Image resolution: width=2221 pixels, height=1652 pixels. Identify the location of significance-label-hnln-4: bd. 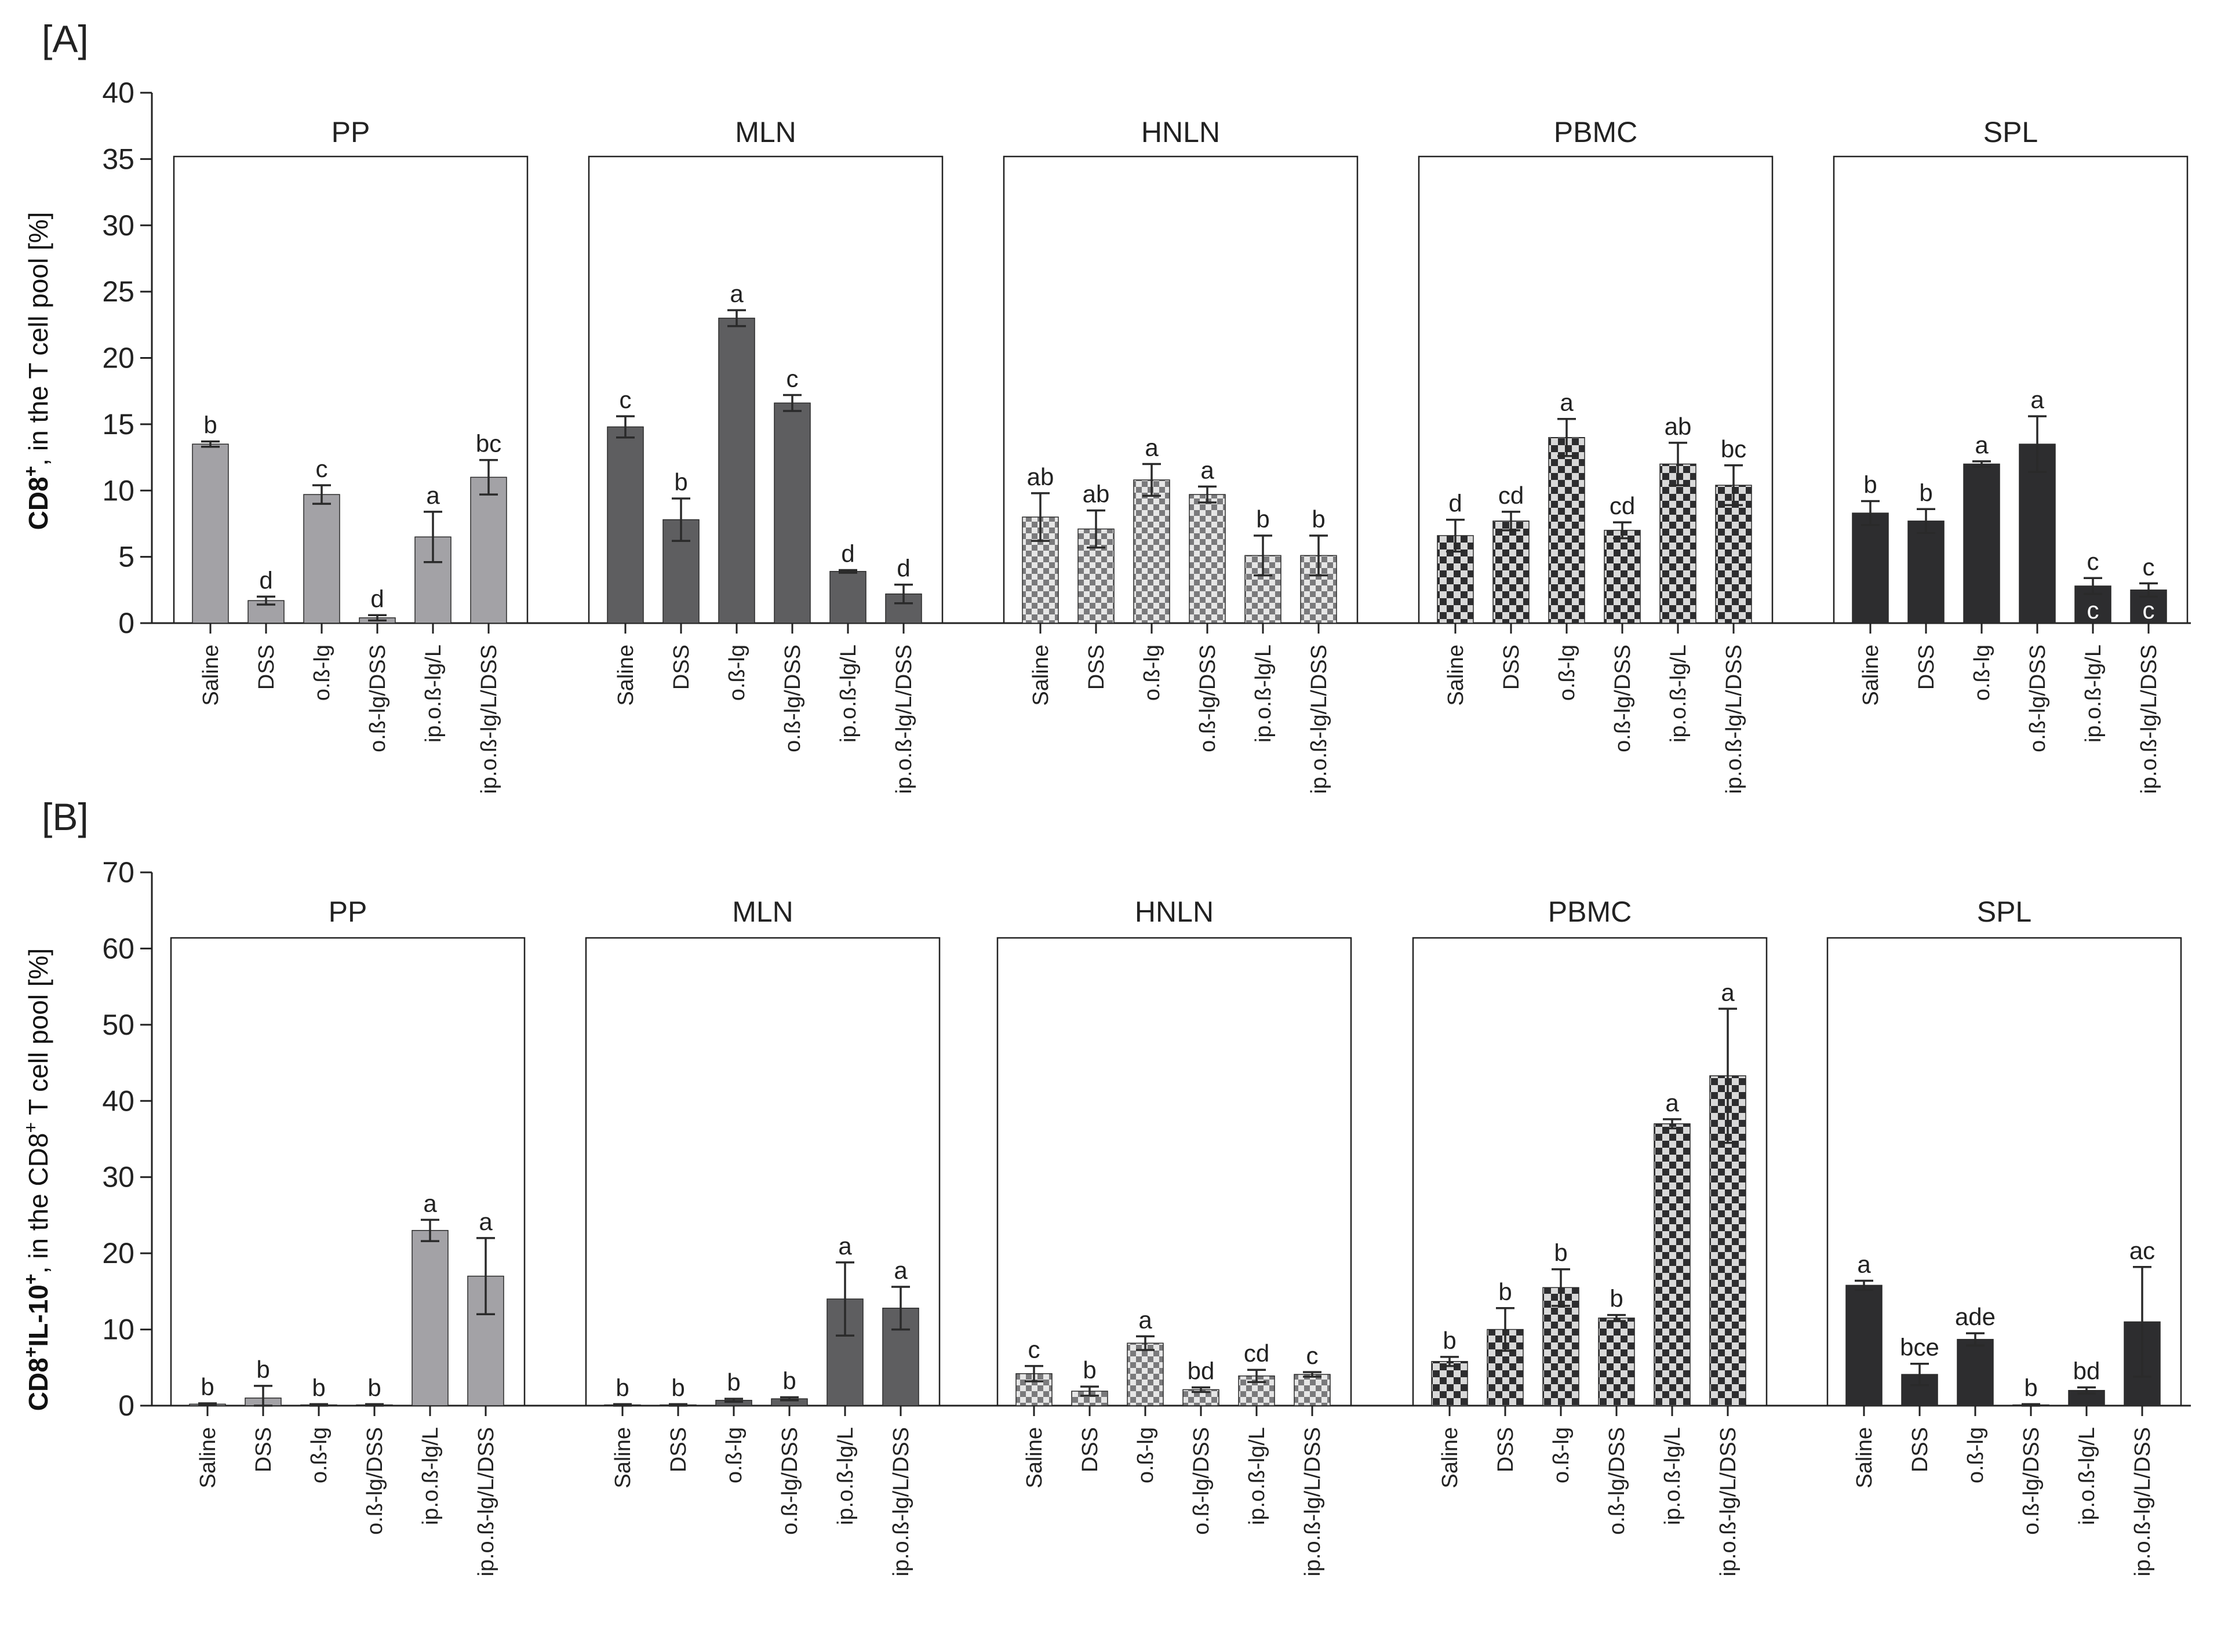
(1202, 1370).